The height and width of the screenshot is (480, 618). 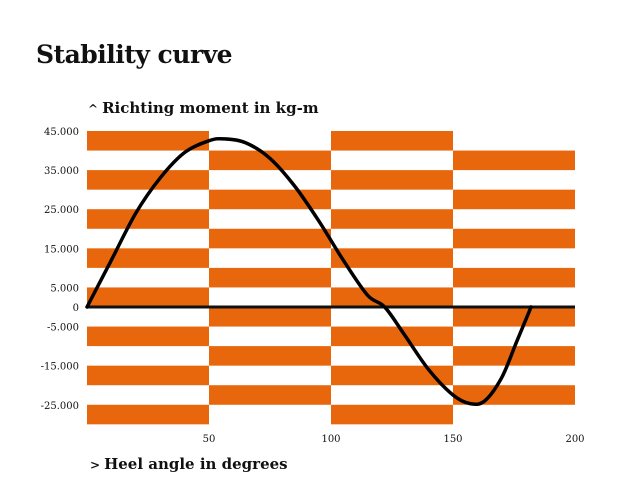 What do you see at coordinates (61, 171) in the screenshot?
I see `y-tick-label: 35.000` at bounding box center [61, 171].